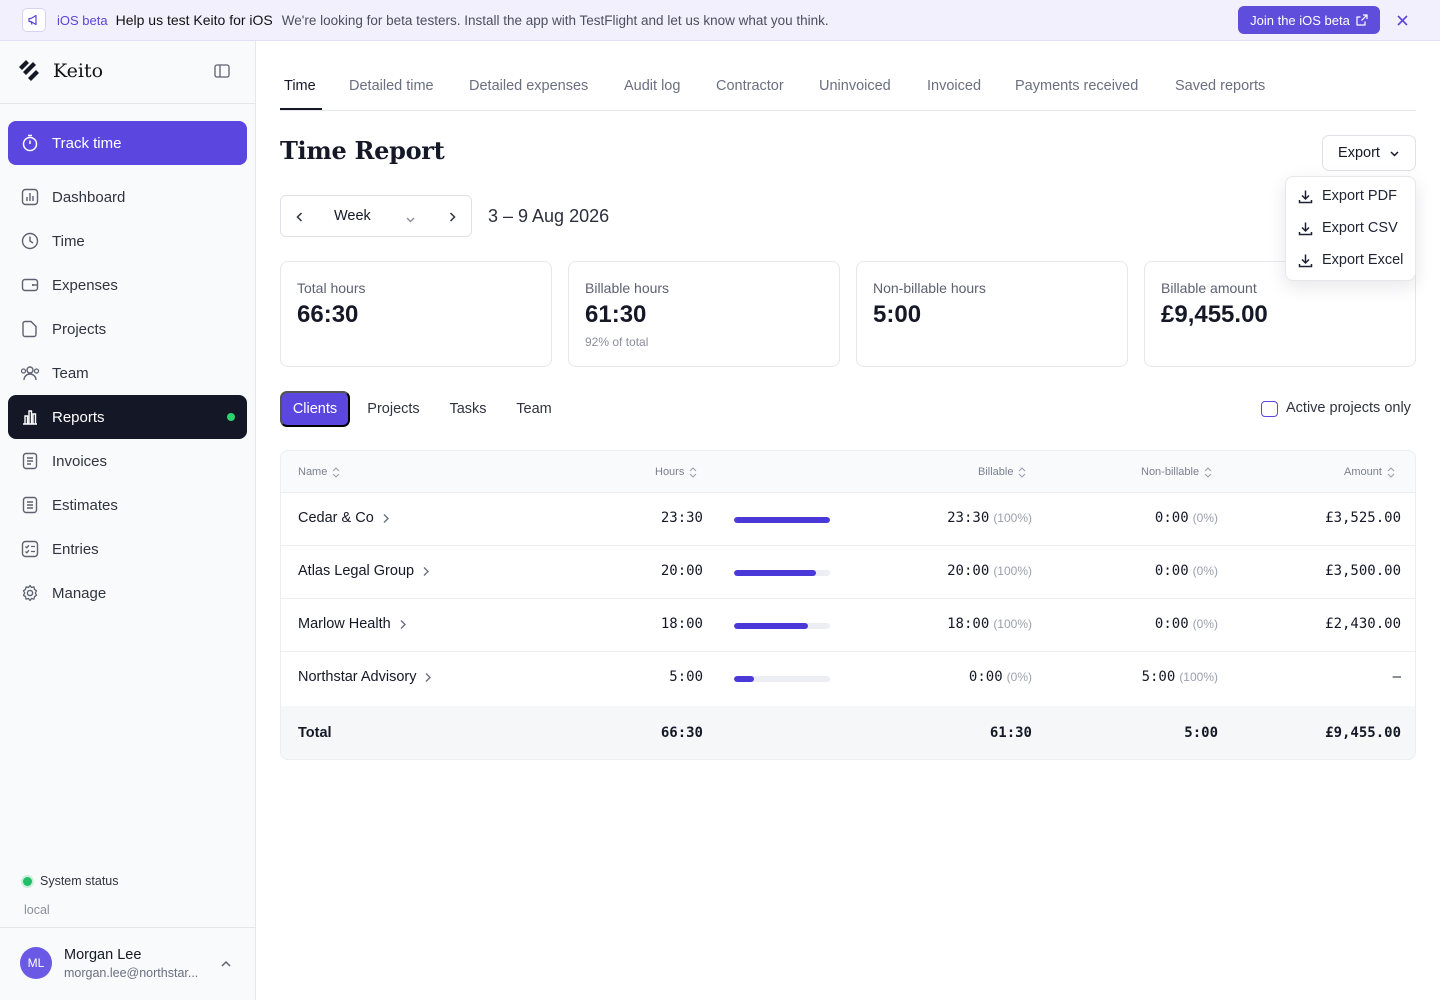  I want to click on billable-cell: 20:00 (100%), so click(989, 571).